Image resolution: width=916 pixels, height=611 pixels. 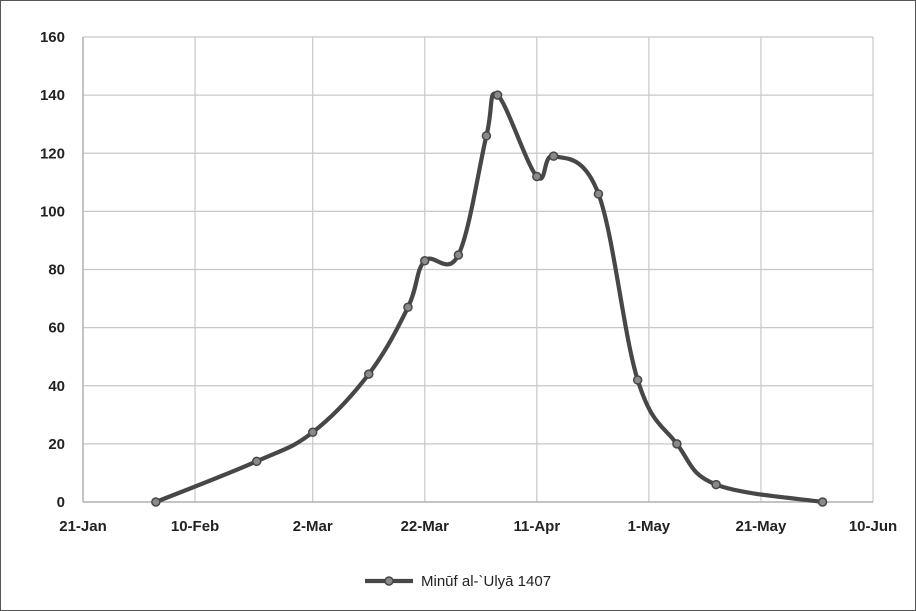 What do you see at coordinates (52, 95) in the screenshot?
I see `y-tick-label: 140` at bounding box center [52, 95].